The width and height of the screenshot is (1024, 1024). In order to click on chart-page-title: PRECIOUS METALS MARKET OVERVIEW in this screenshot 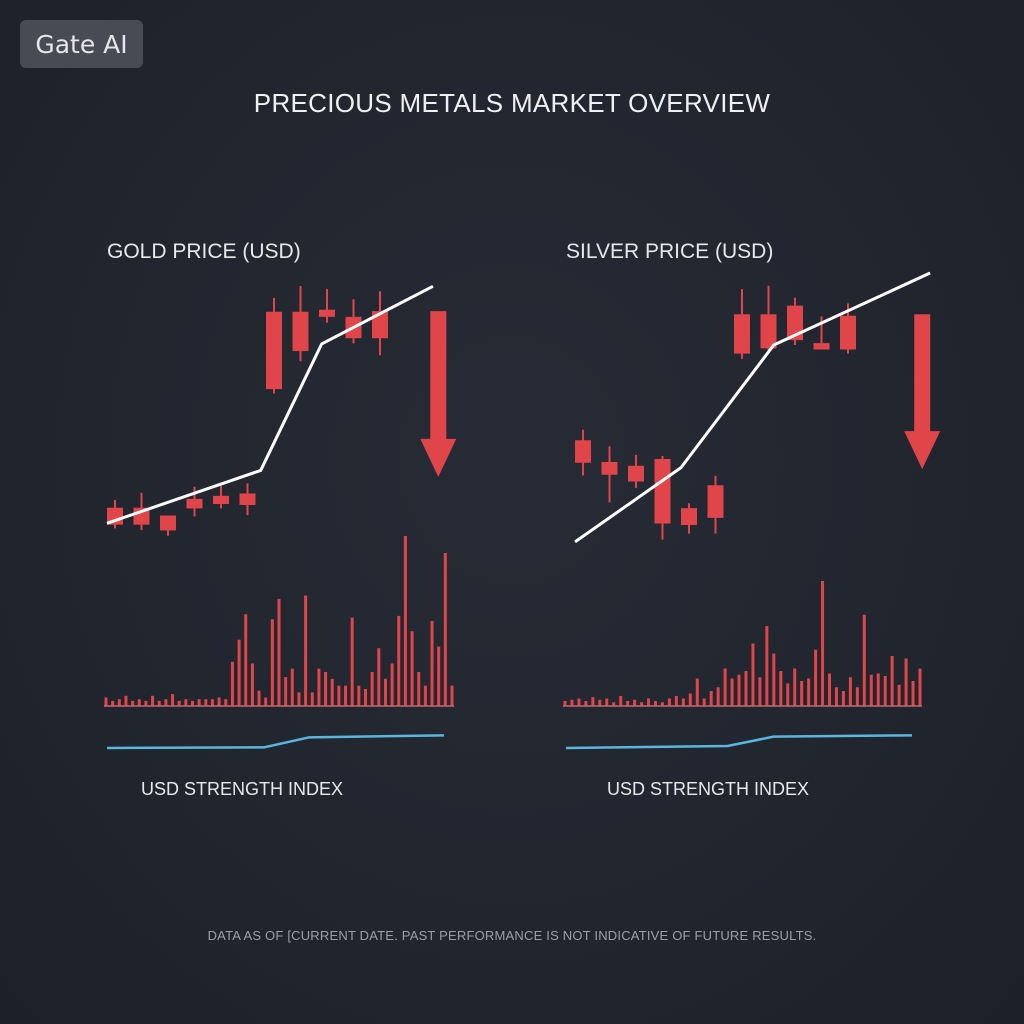, I will do `click(512, 103)`.